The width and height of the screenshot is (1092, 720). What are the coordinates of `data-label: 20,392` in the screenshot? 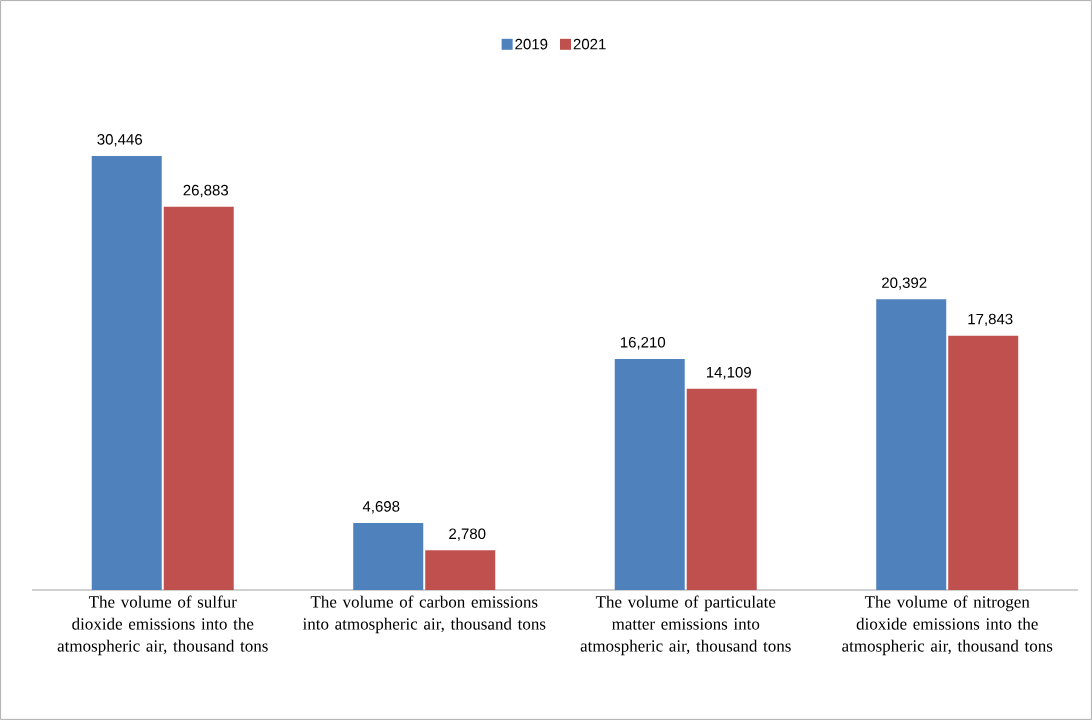 It's located at (904, 283).